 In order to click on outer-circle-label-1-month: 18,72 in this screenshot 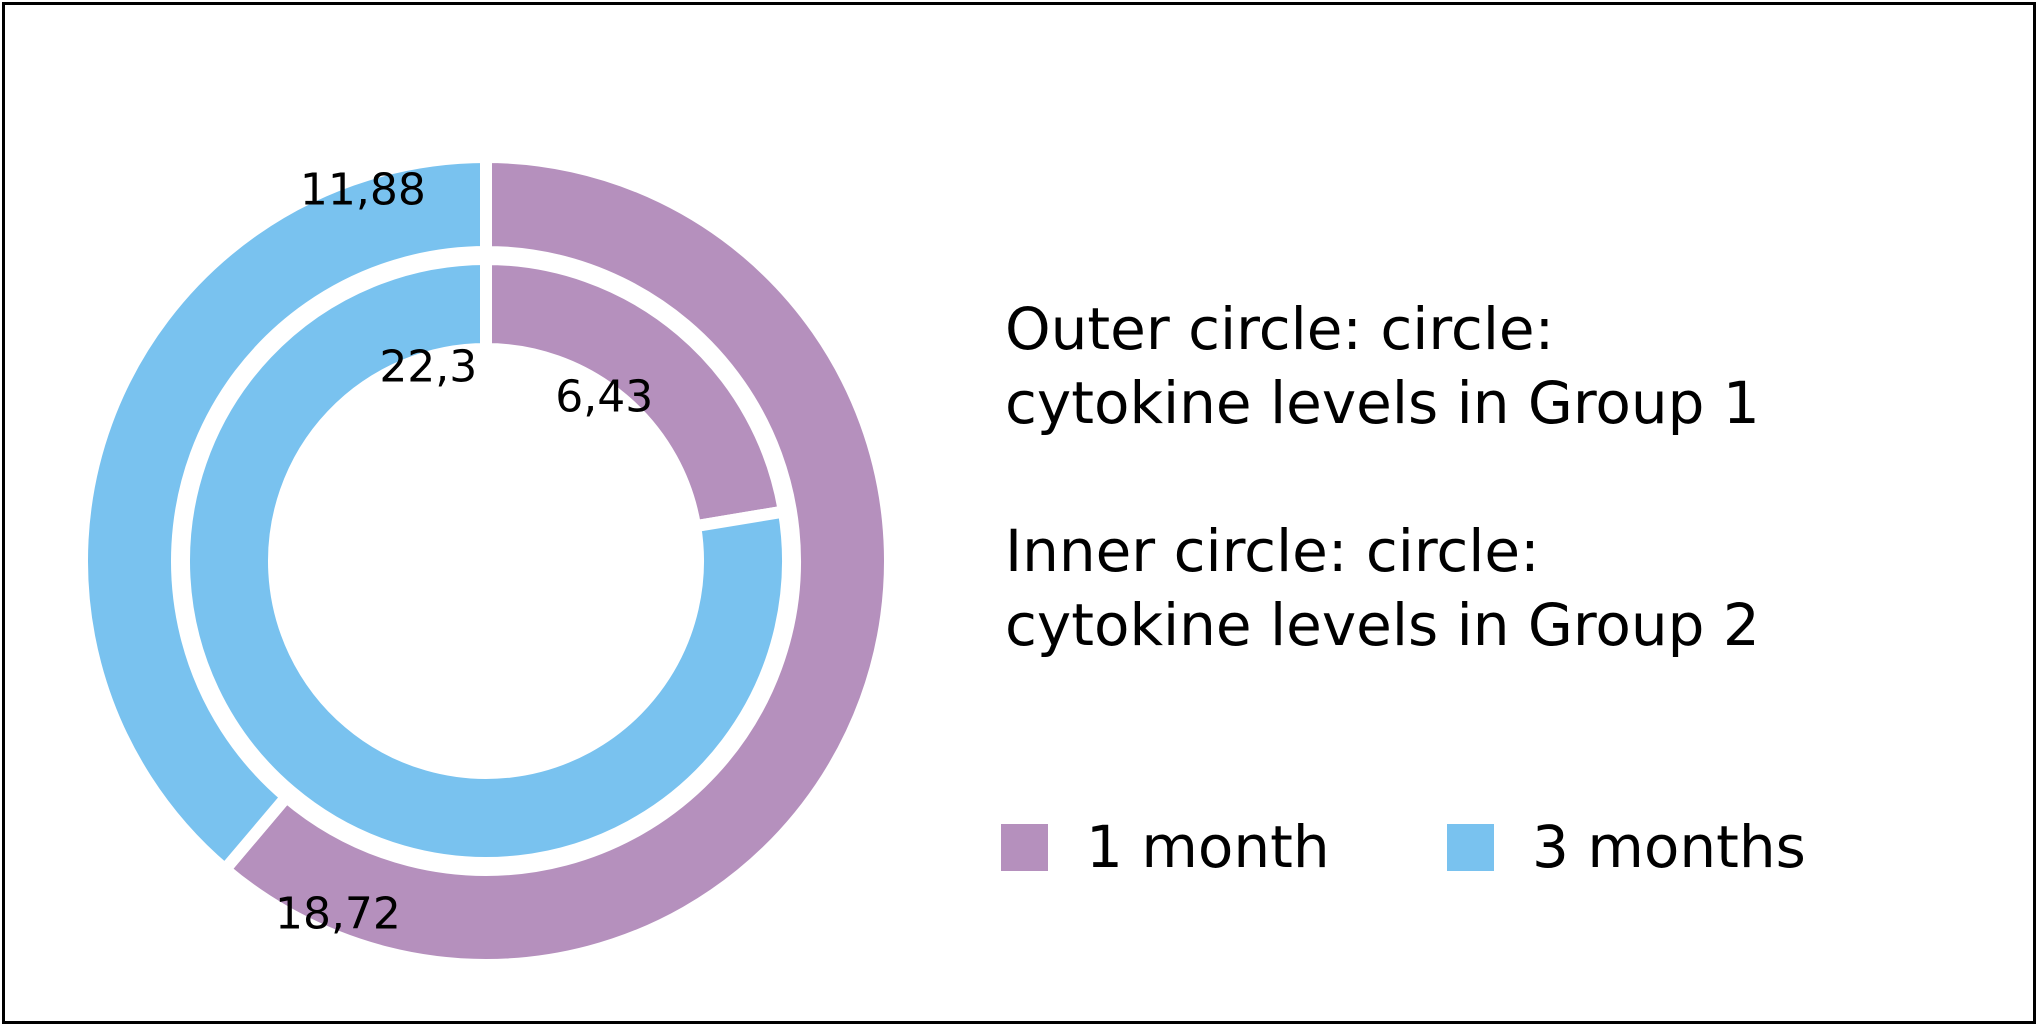, I will do `click(338, 913)`.